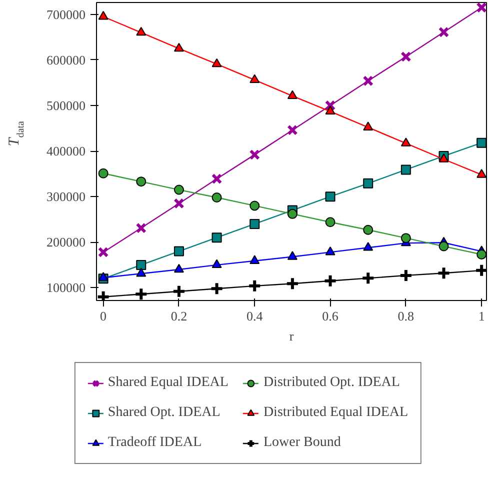 This screenshot has width=495, height=479. I want to click on y-tick-label: 500000, so click(66, 105).